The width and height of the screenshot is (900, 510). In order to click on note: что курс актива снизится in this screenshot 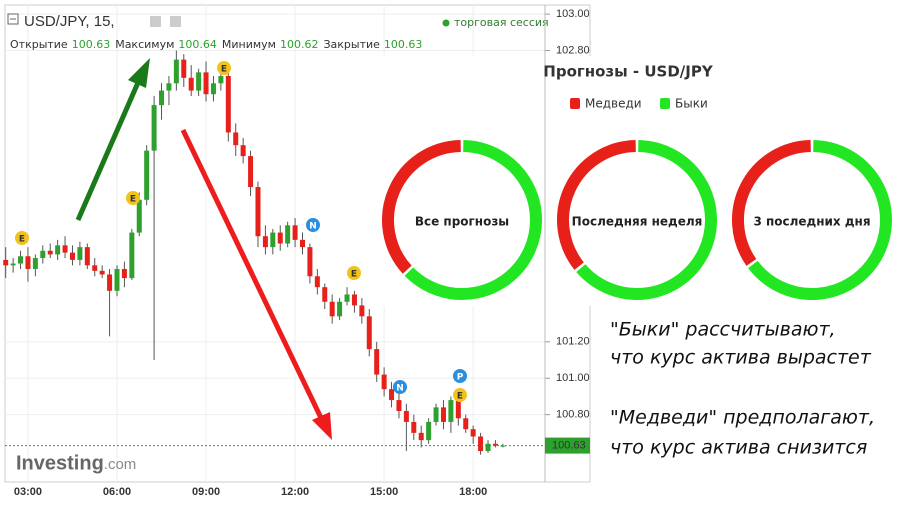, I will do `click(738, 448)`.